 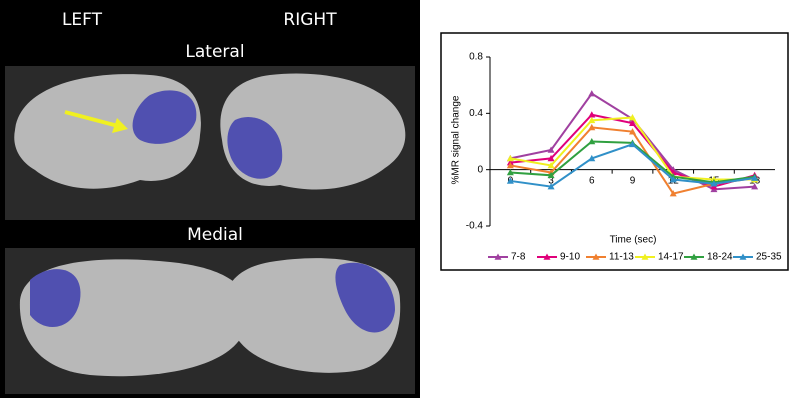 What do you see at coordinates (720, 257) in the screenshot?
I see `legend-label: 18-24` at bounding box center [720, 257].